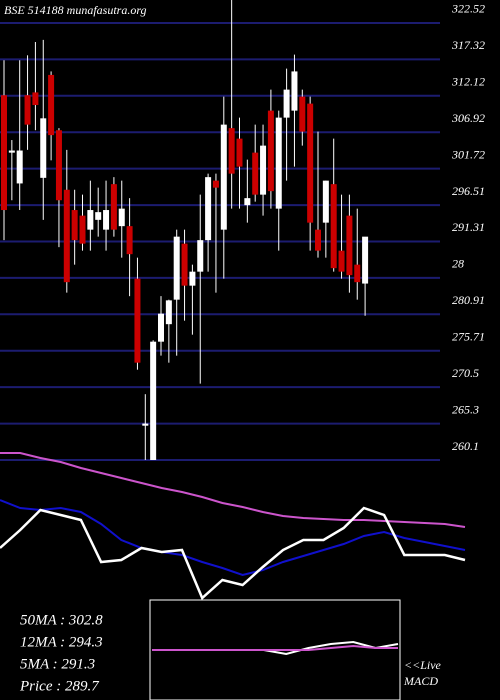 The width and height of the screenshot is (500, 700). What do you see at coordinates (422, 673) in the screenshot?
I see `macd-label: <<Live MACD` at bounding box center [422, 673].